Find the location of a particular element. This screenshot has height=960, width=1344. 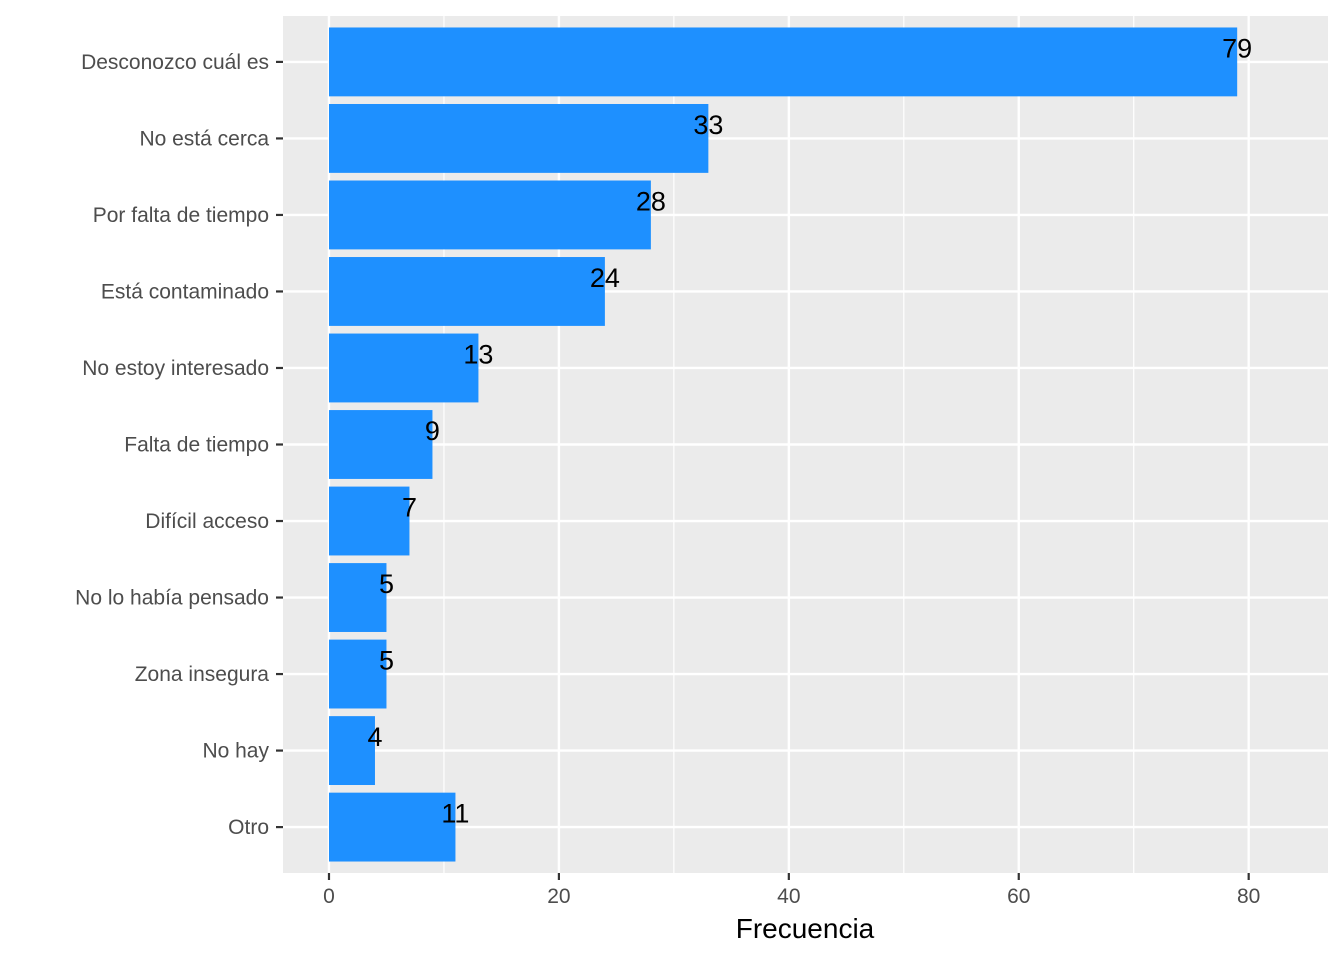

category-label: No hay is located at coordinates (235, 751).